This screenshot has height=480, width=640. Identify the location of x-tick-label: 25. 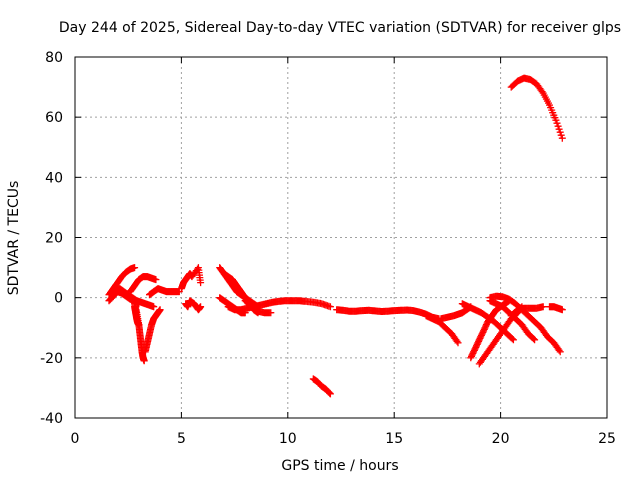
(607, 439).